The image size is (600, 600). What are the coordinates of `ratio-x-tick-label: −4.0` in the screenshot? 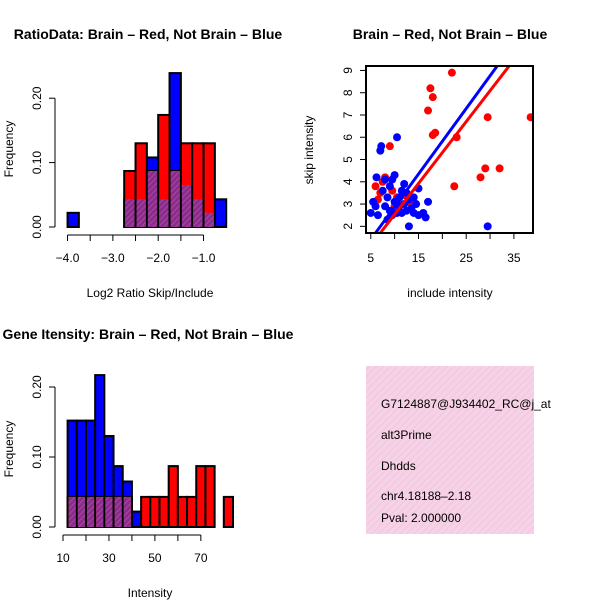 It's located at (68, 258).